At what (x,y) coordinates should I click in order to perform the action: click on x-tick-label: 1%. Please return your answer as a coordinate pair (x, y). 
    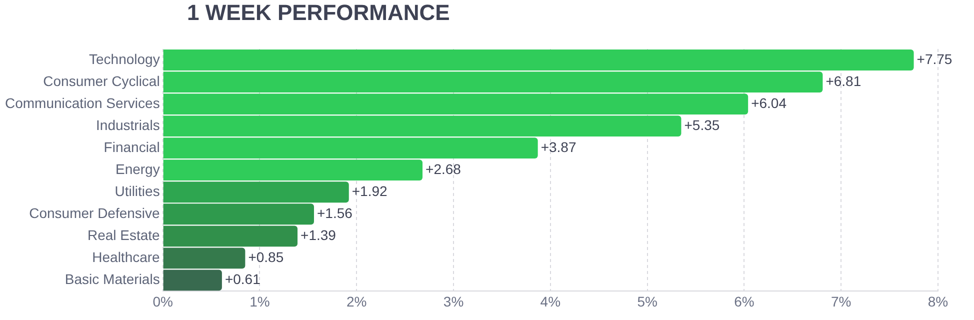
    Looking at the image, I should click on (260, 301).